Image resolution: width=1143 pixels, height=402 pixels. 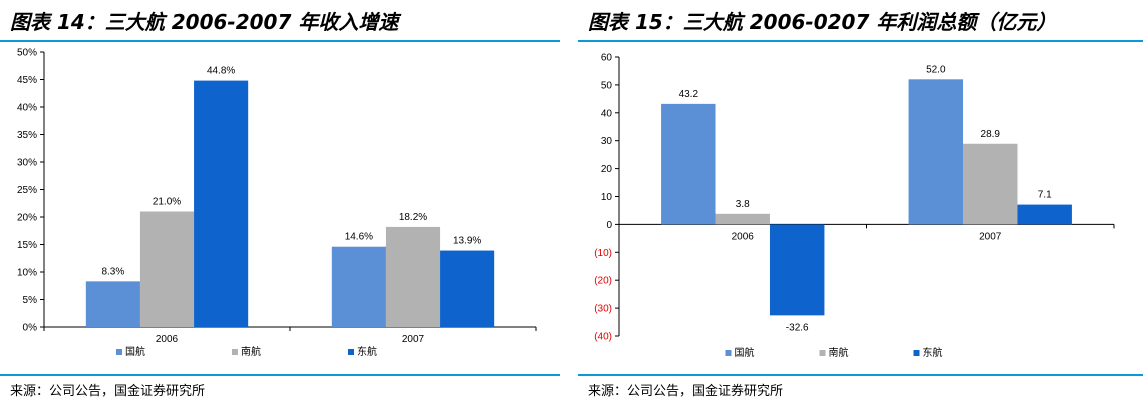 What do you see at coordinates (413, 217) in the screenshot?
I see `data-label: 18.2%` at bounding box center [413, 217].